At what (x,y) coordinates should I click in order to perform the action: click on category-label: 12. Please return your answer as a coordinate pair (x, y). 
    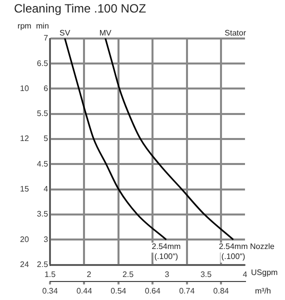
    Looking at the image, I should click on (24, 139).